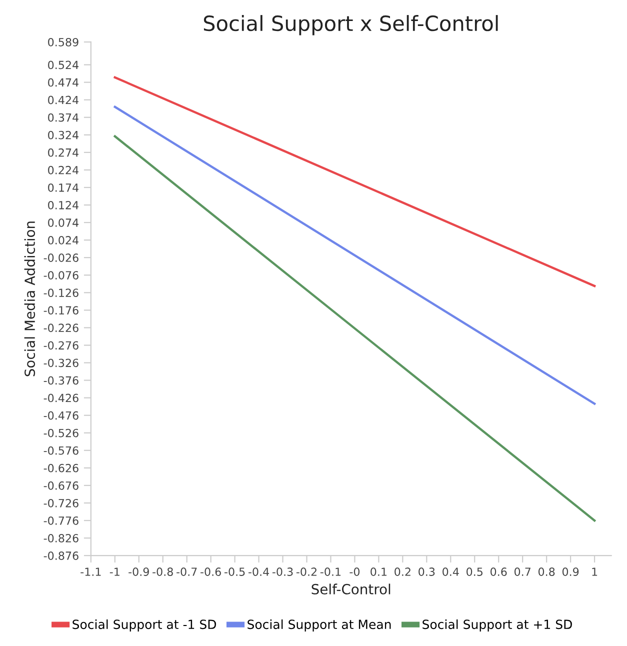 This screenshot has height=646, width=627. What do you see at coordinates (90, 572) in the screenshot?
I see `x-tick-label: -1.1` at bounding box center [90, 572].